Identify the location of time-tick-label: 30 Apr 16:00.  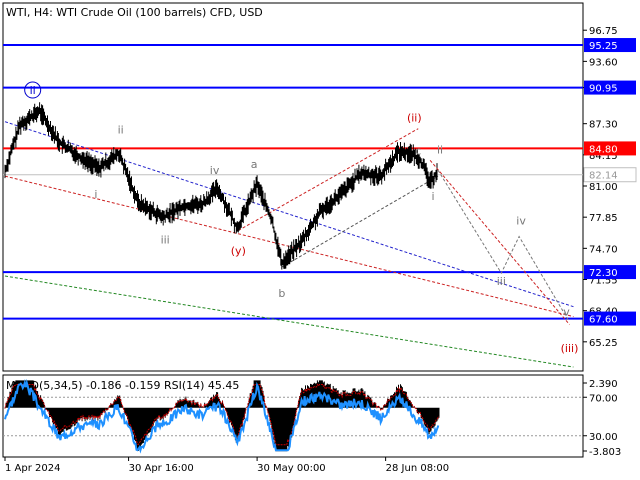
(161, 468).